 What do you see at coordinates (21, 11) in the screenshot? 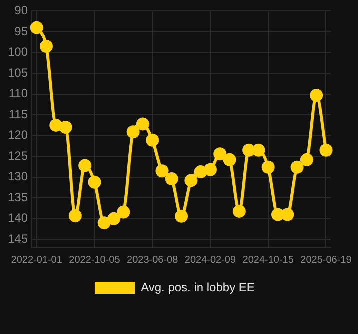
I see `y-tick-label: 90` at bounding box center [21, 11].